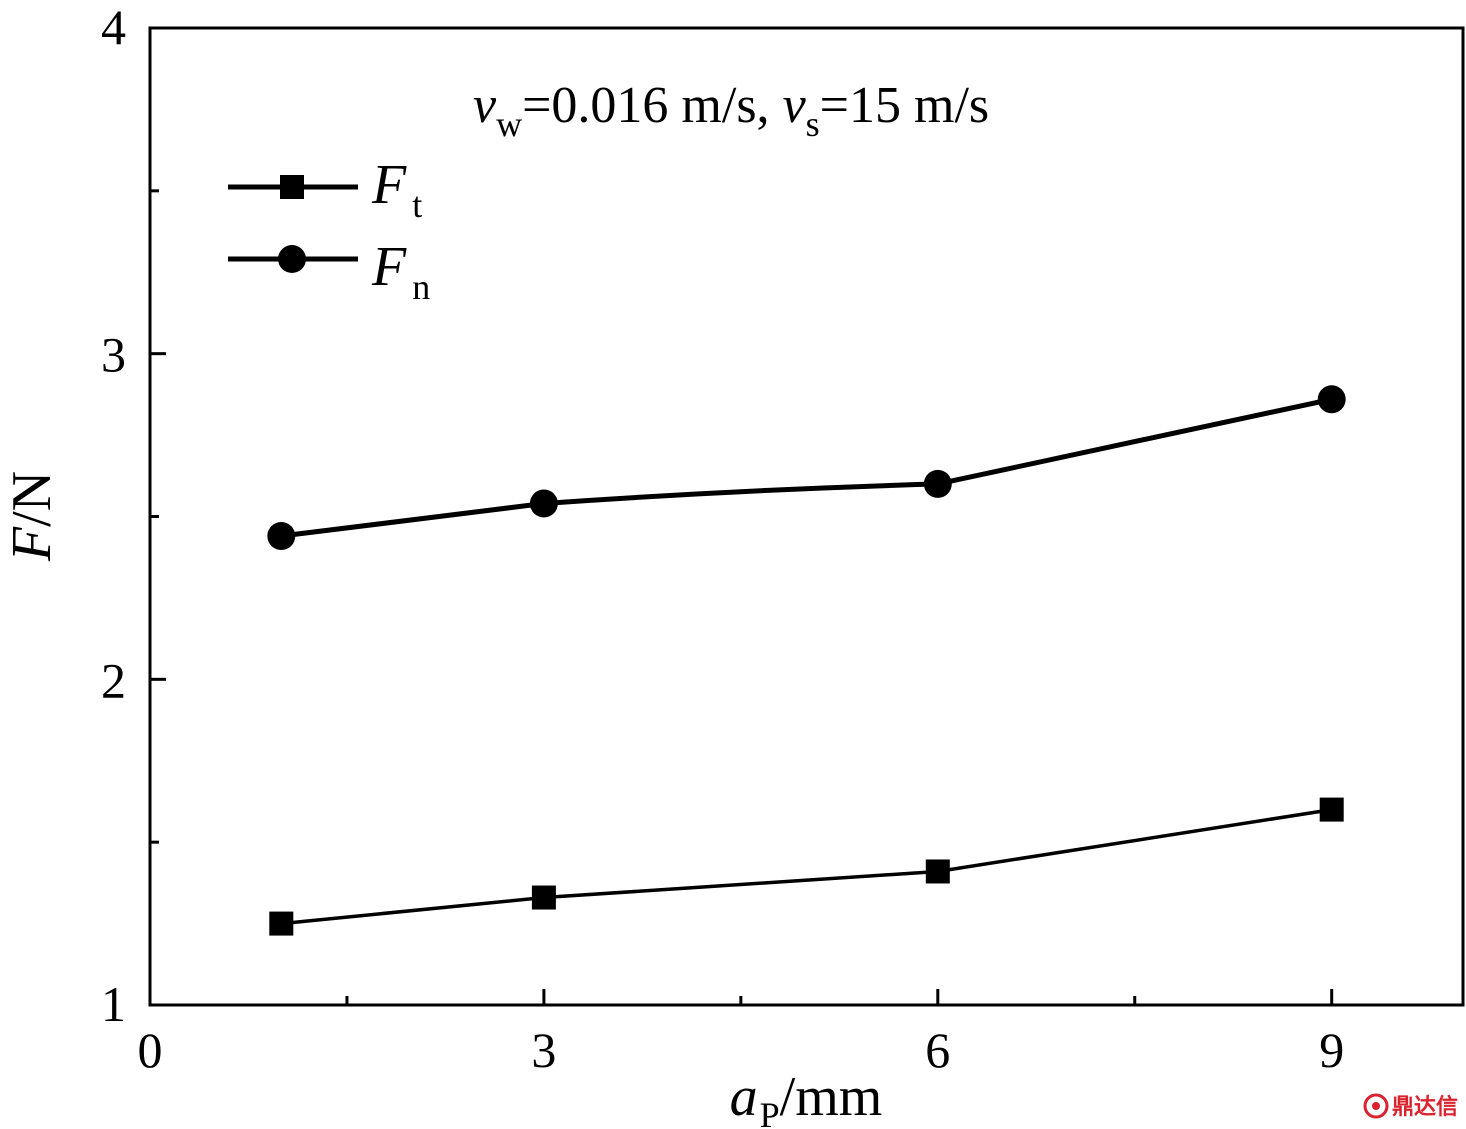  What do you see at coordinates (292, 187) in the screenshot?
I see `legend-marker-square` at bounding box center [292, 187].